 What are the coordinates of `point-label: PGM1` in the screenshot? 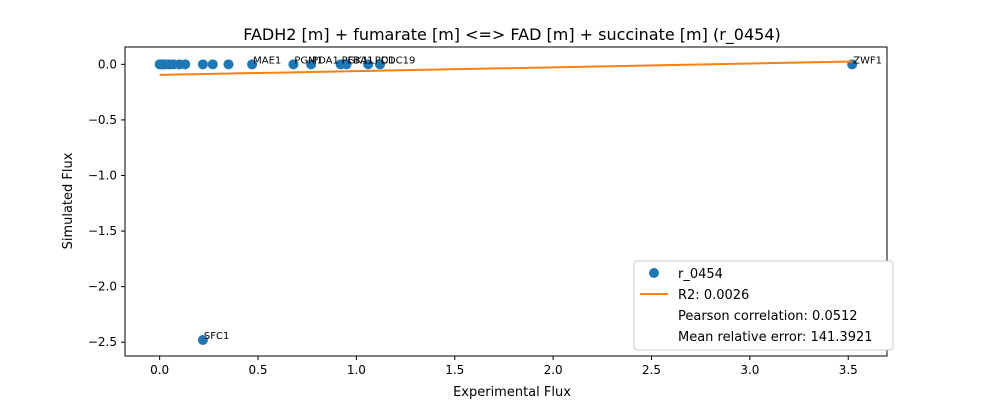 It's located at (308, 60).